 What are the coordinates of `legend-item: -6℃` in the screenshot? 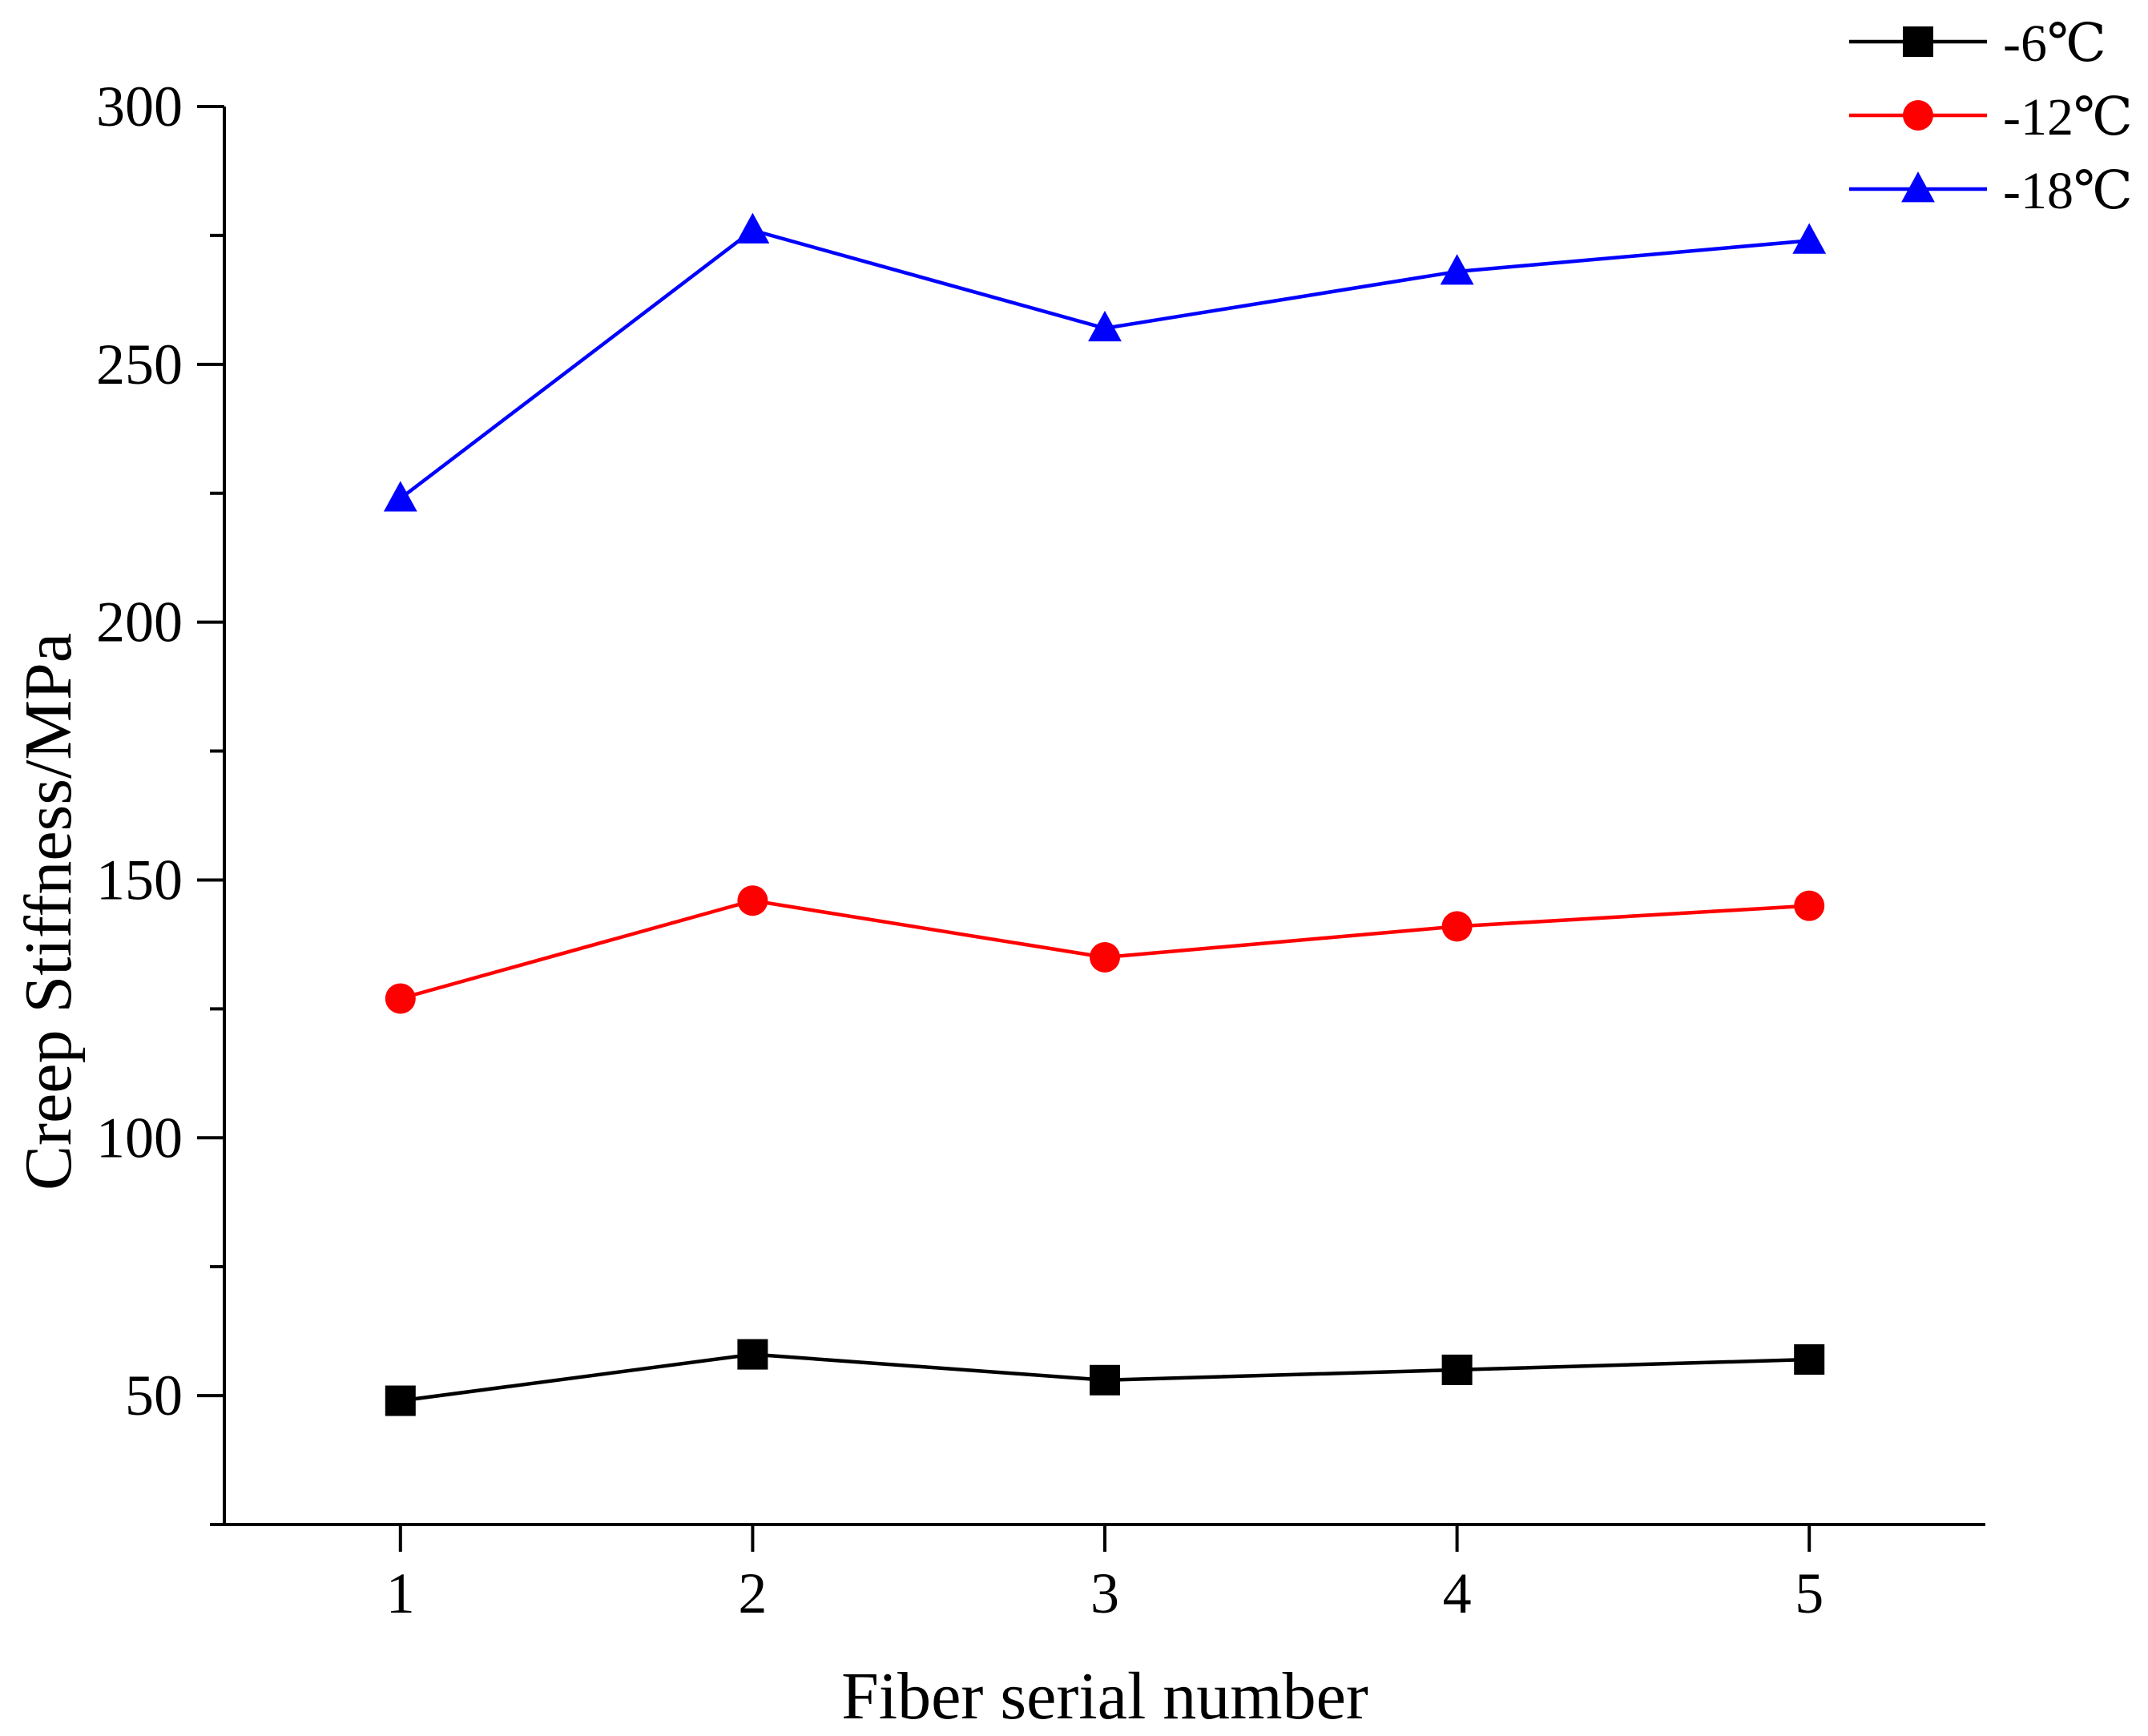 It's located at (1977, 43).